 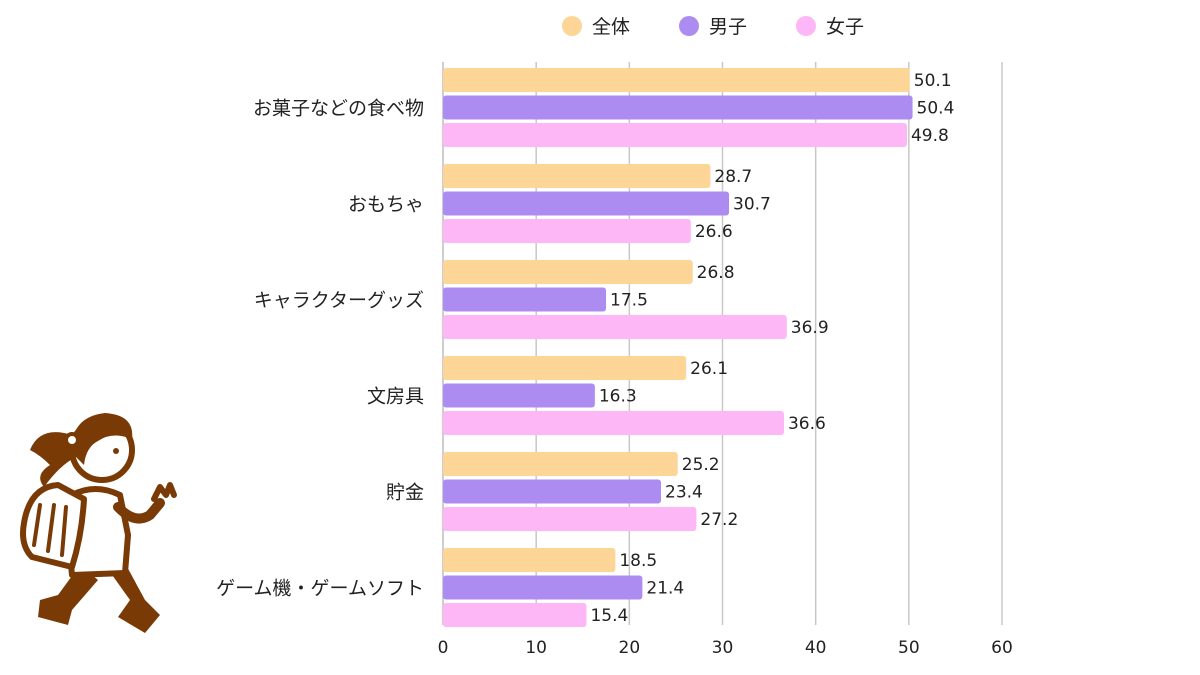 What do you see at coordinates (164, 492) in the screenshot?
I see `kid-hand` at bounding box center [164, 492].